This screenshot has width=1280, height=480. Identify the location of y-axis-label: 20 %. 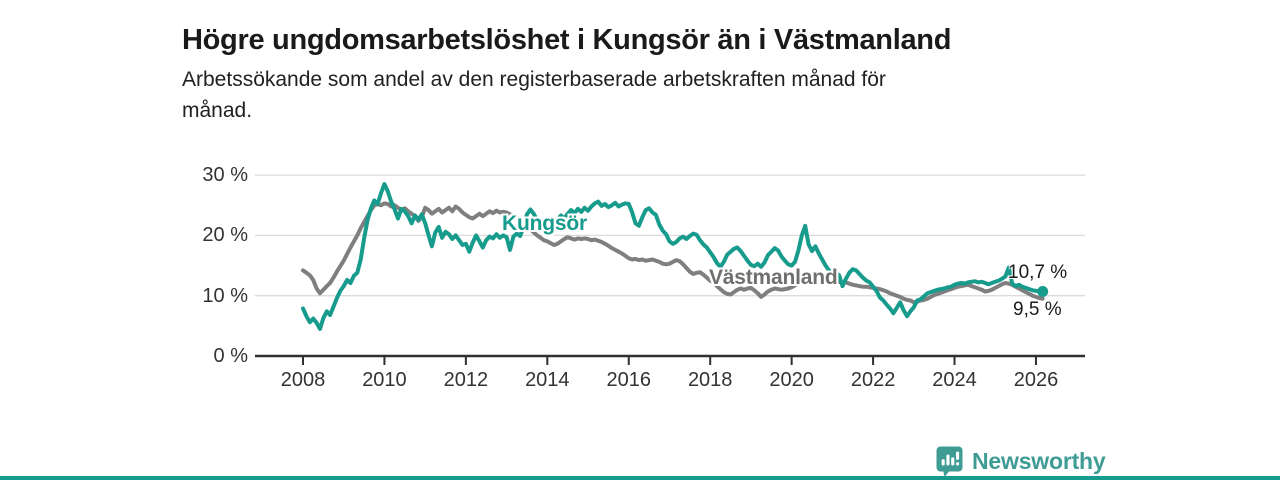
(225, 235).